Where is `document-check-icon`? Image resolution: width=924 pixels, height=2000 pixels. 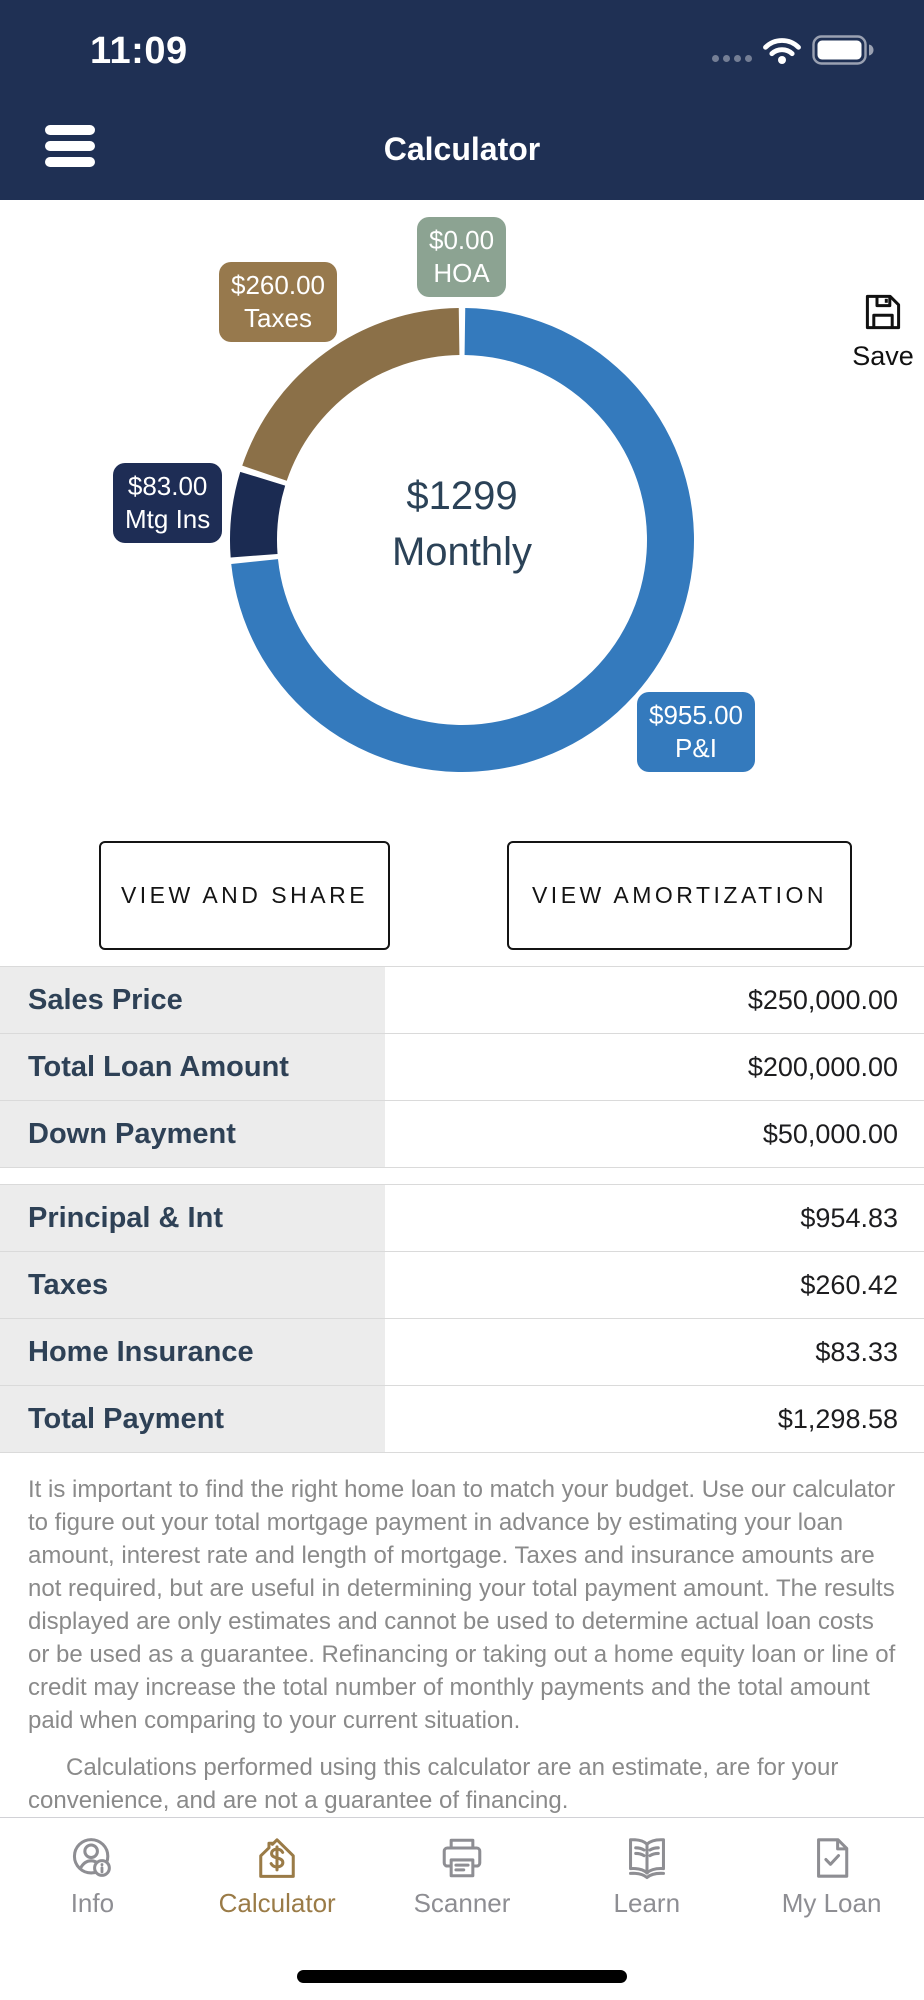 document-check-icon is located at coordinates (832, 1858).